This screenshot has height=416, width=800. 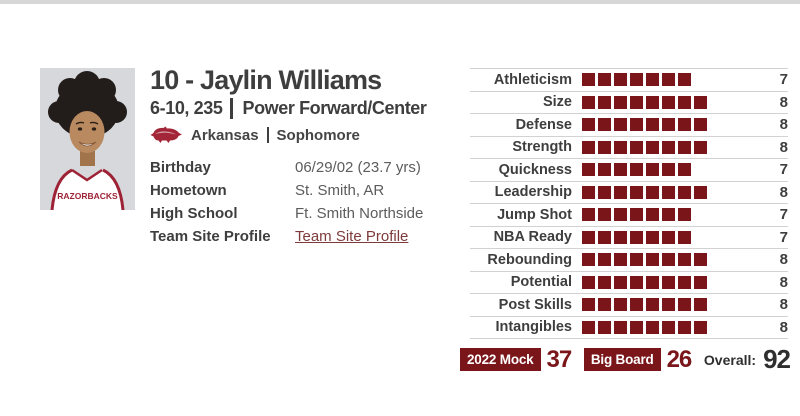 What do you see at coordinates (87, 139) in the screenshot?
I see `player-photo: RAZORBACKS` at bounding box center [87, 139].